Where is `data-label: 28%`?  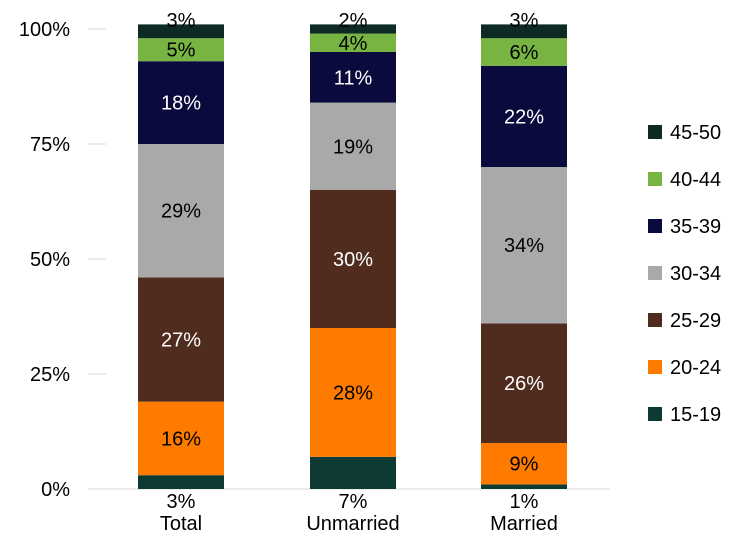
data-label: 28% is located at coordinates (353, 393).